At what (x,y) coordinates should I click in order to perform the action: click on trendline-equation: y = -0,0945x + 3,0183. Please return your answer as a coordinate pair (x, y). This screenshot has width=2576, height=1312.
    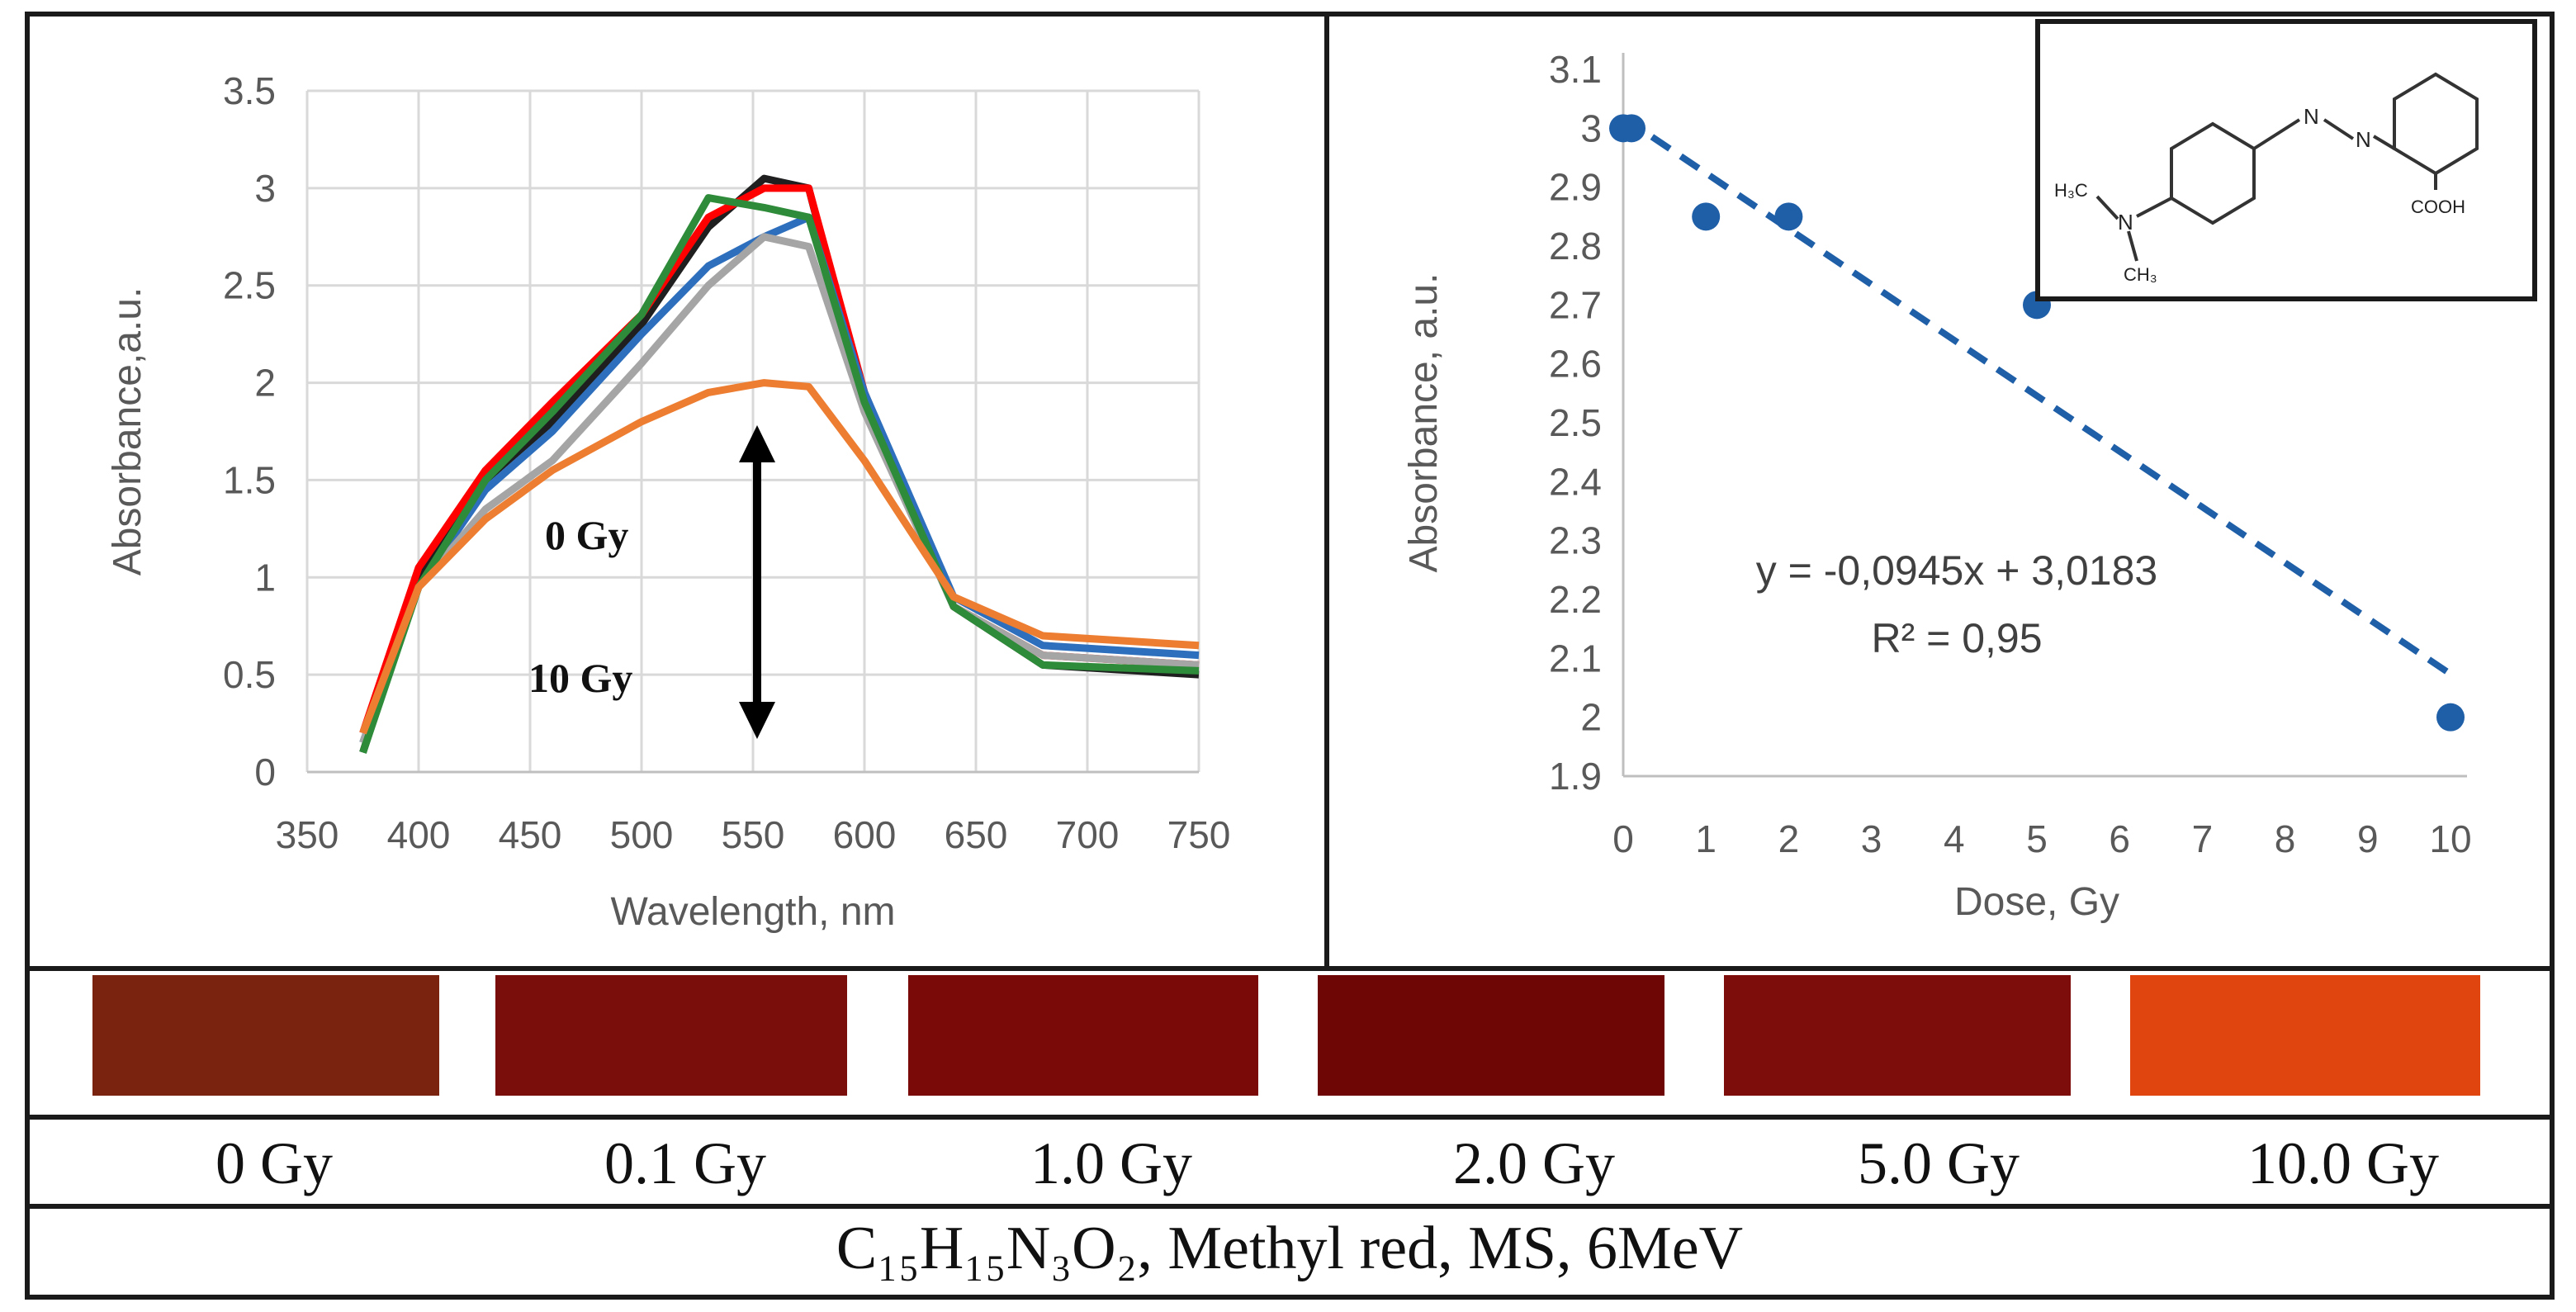
    Looking at the image, I should click on (1956, 571).